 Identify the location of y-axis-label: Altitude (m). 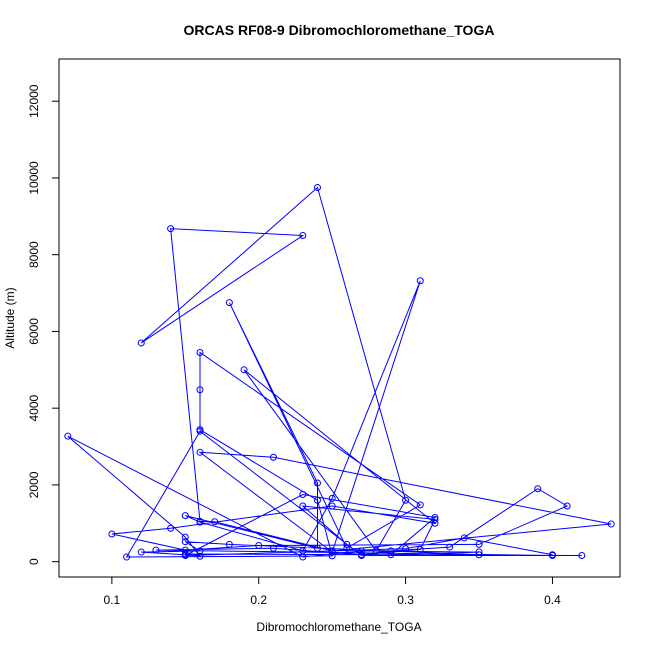
(10, 317).